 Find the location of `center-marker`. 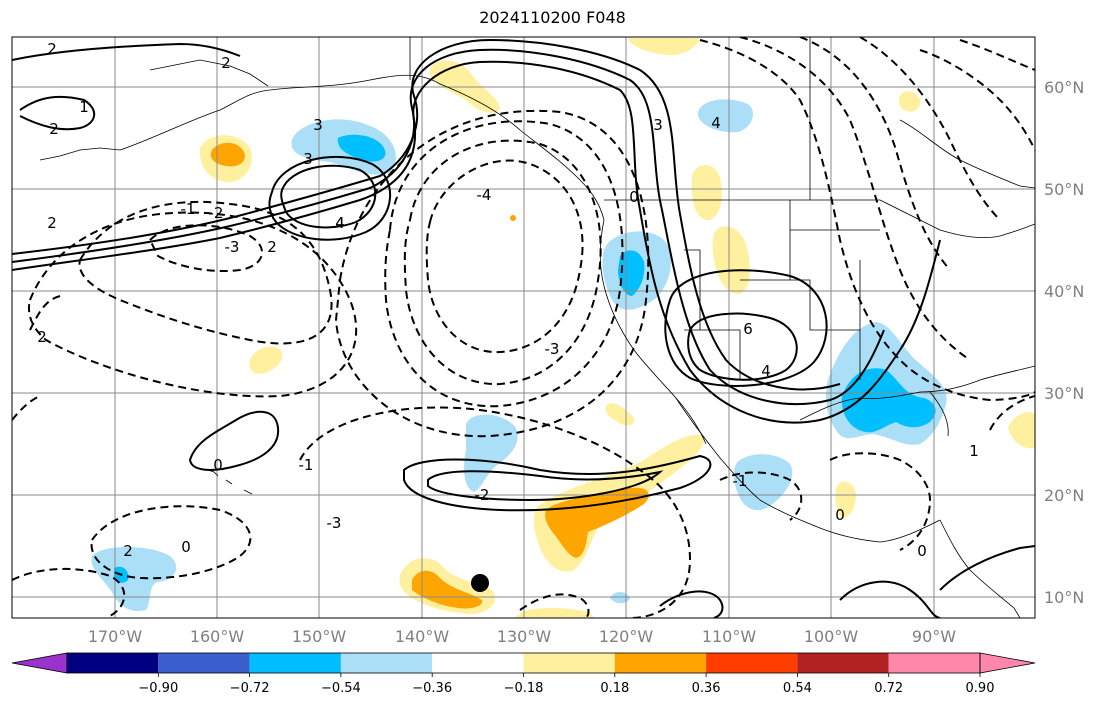

center-marker is located at coordinates (480, 583).